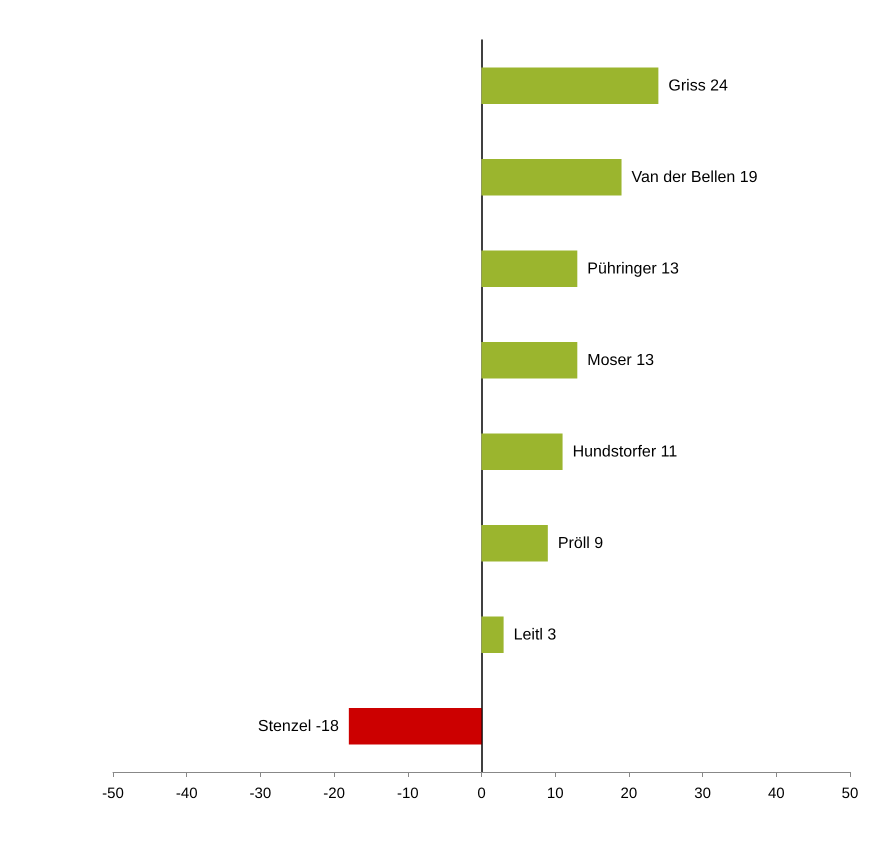 Image resolution: width=885 pixels, height=842 pixels. What do you see at coordinates (698, 85) in the screenshot?
I see `data-label: Griss 24` at bounding box center [698, 85].